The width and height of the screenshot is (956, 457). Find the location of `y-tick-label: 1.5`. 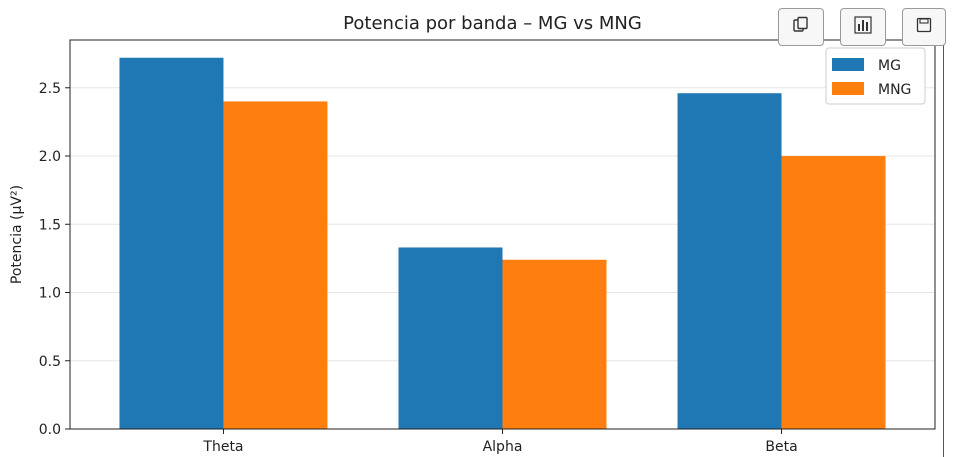

y-tick-label: 1.5 is located at coordinates (50, 225).